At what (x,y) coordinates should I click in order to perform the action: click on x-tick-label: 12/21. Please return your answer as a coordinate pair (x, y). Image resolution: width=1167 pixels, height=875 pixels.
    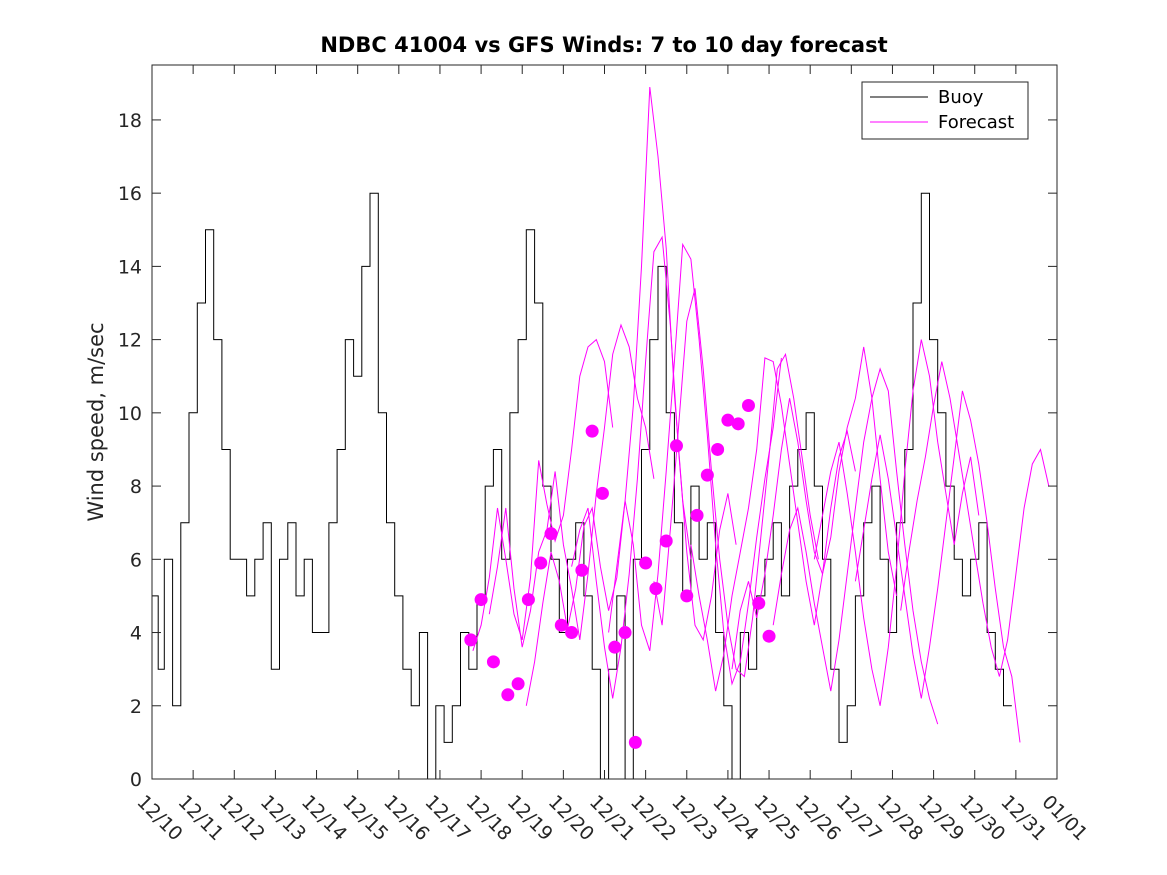
    Looking at the image, I should click on (612, 818).